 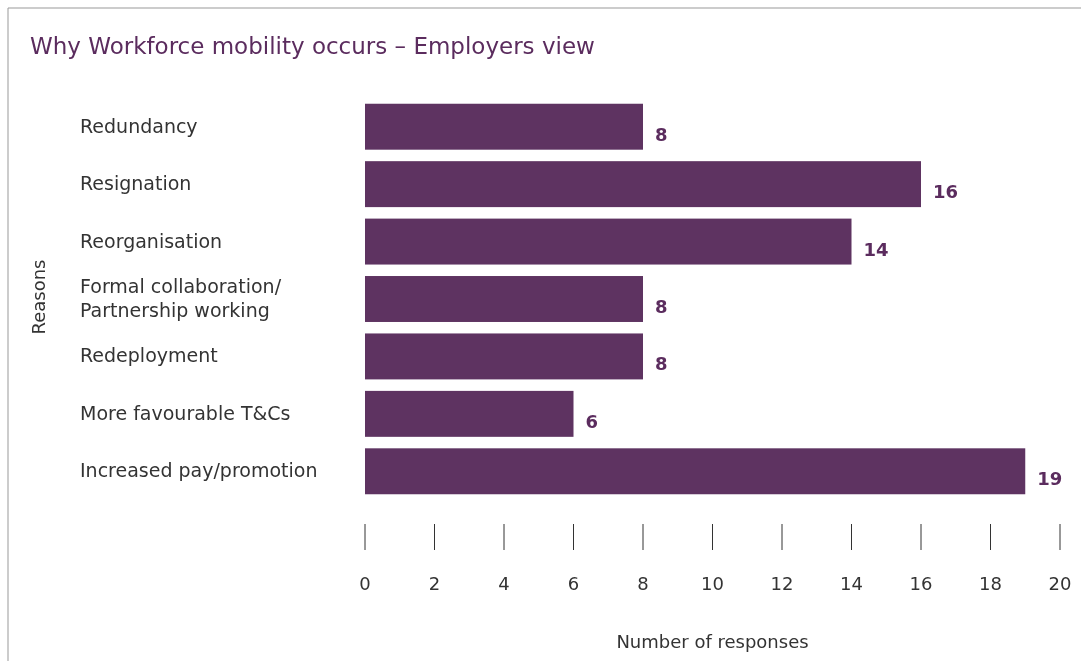 What do you see at coordinates (136, 183) in the screenshot?
I see `y-tick-label: Resignation` at bounding box center [136, 183].